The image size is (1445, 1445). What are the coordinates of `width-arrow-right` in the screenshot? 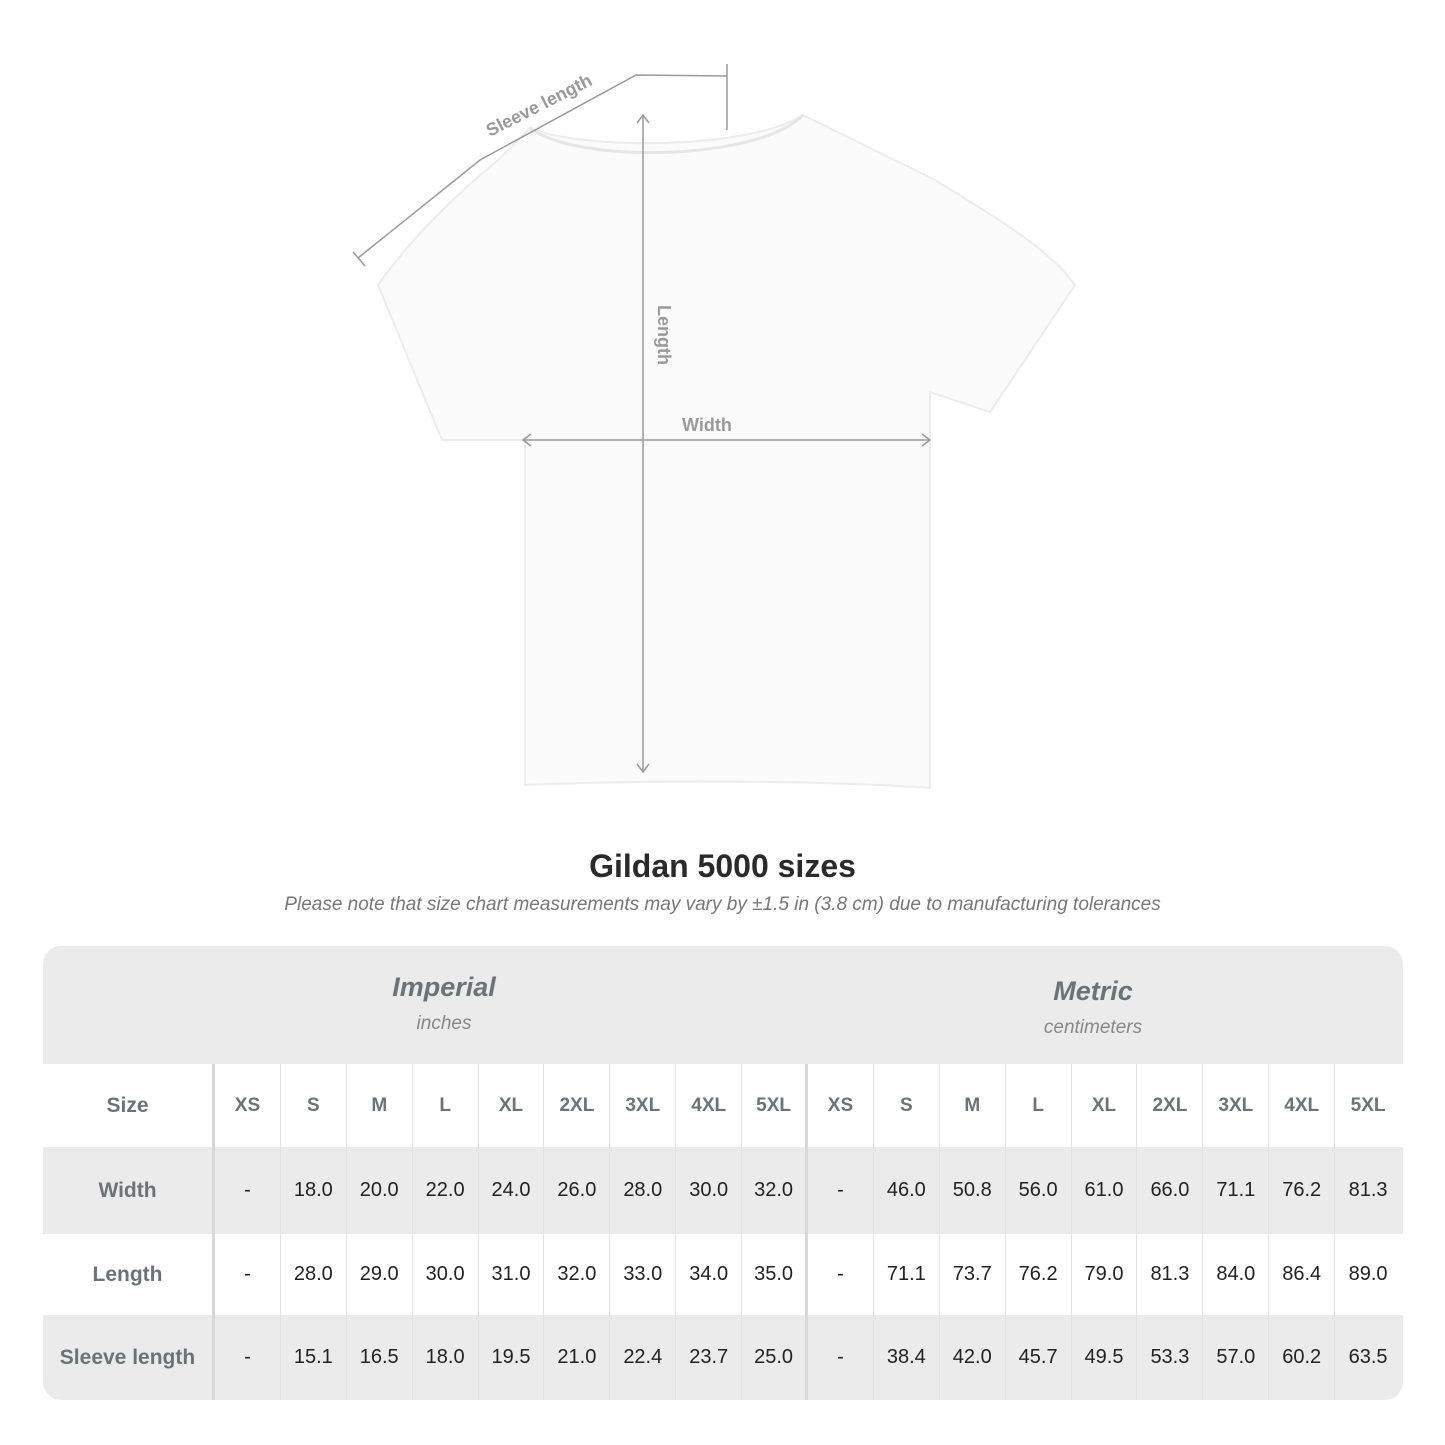 It's located at (926, 440).